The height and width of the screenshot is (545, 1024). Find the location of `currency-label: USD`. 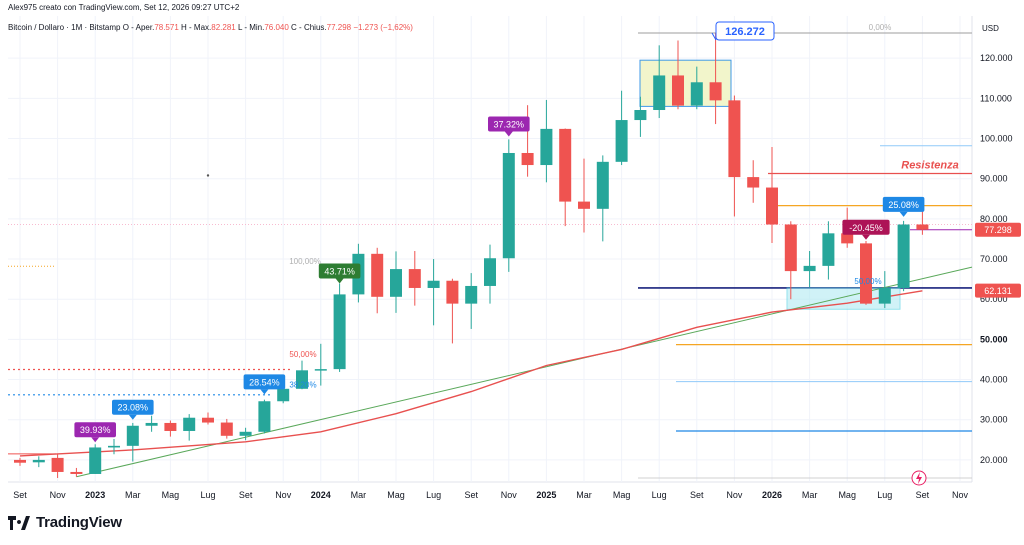

currency-label: USD is located at coordinates (990, 28).